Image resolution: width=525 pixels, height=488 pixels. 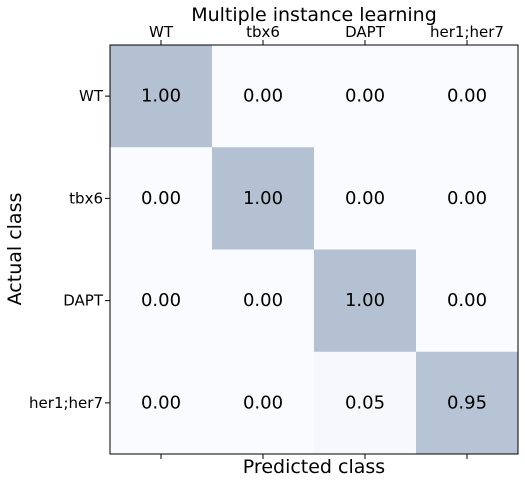 What do you see at coordinates (86, 198) in the screenshot?
I see `y-tick-label: tbx6` at bounding box center [86, 198].